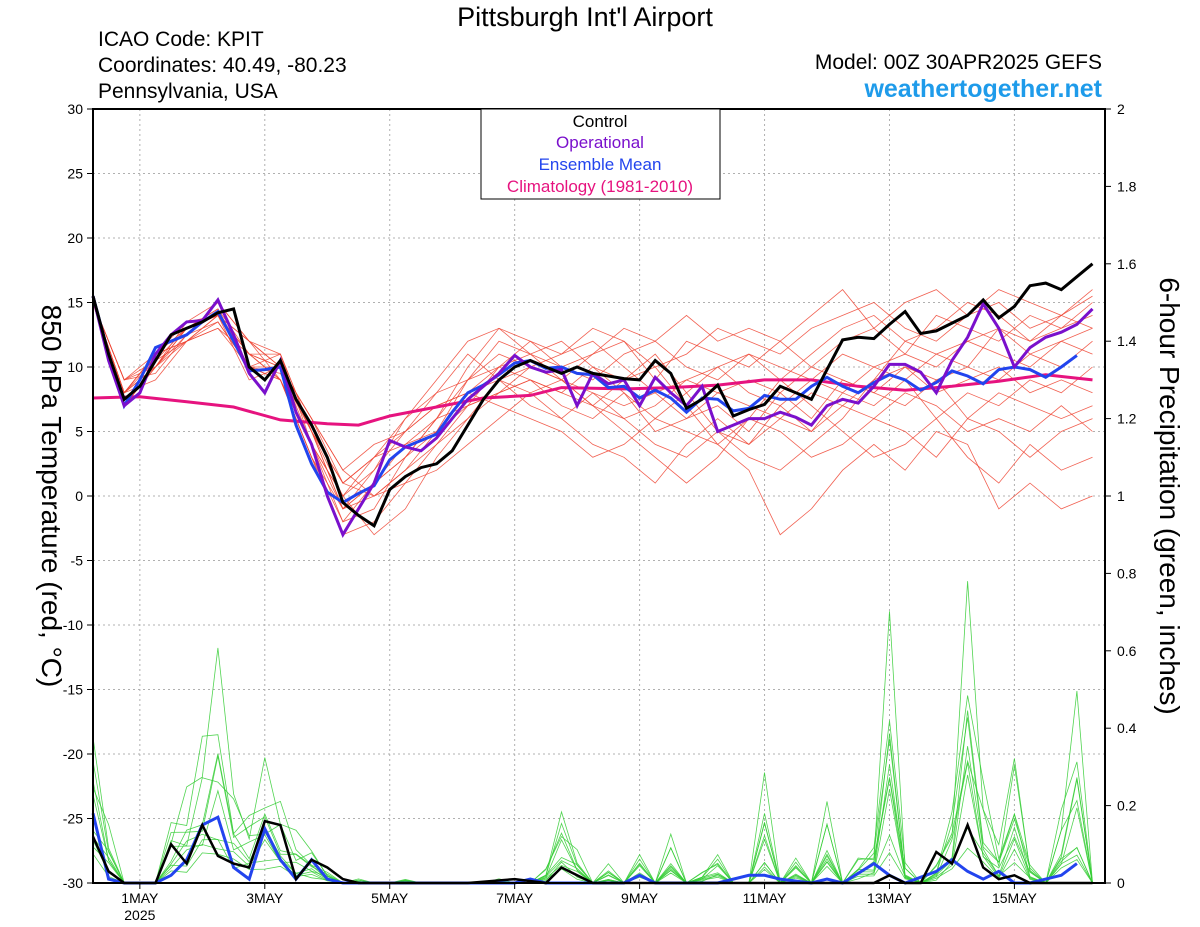 This screenshot has height=927, width=1200. I want to click on right-tick-label: 1.6, so click(1127, 264).